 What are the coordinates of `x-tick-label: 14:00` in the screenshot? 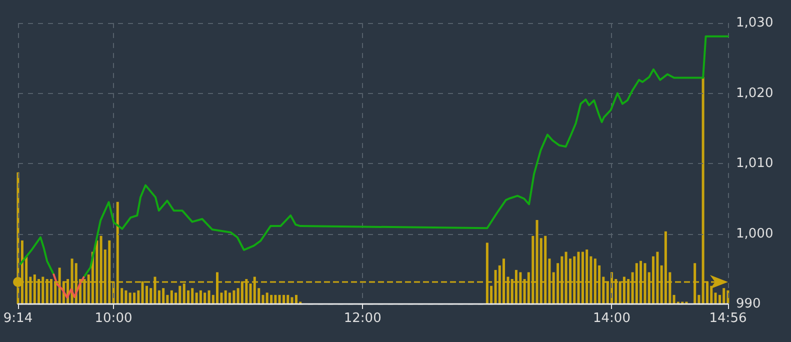 It's located at (611, 318).